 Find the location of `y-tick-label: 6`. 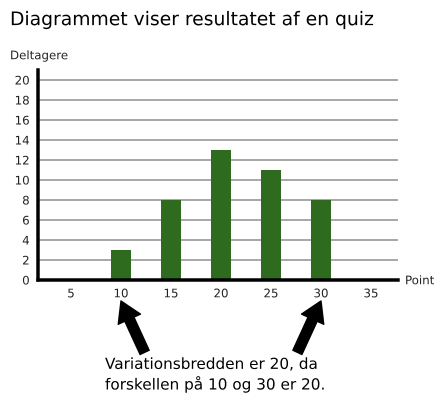

y-tick-label: 6 is located at coordinates (25, 220).